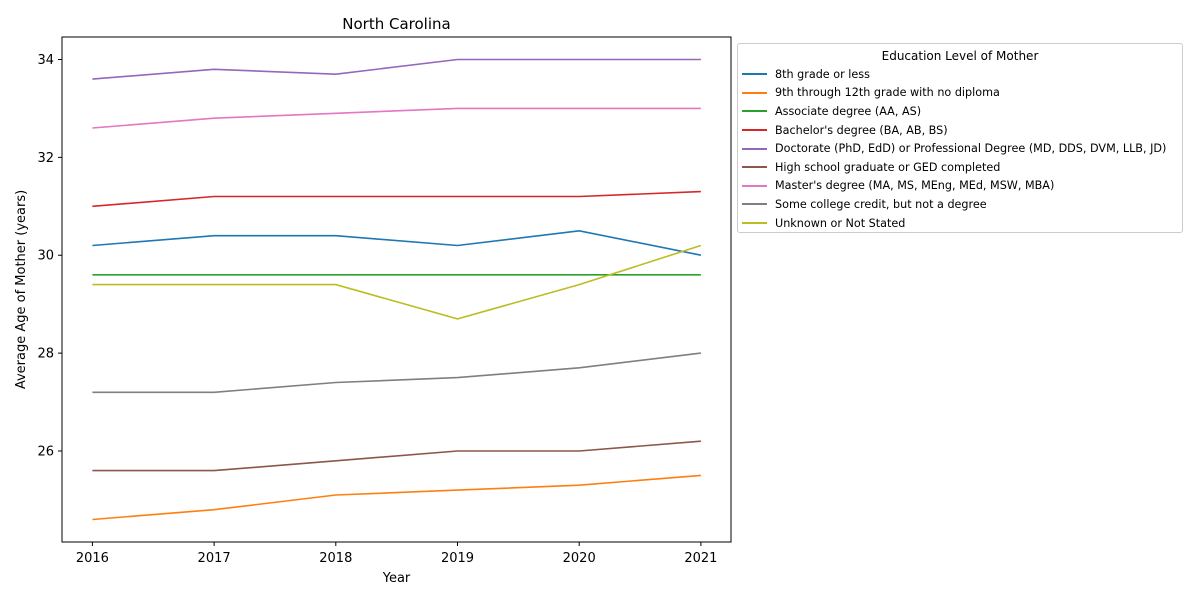 This screenshot has width=1200, height=600. What do you see at coordinates (92, 558) in the screenshot?
I see `x-tick-label: 2016` at bounding box center [92, 558].